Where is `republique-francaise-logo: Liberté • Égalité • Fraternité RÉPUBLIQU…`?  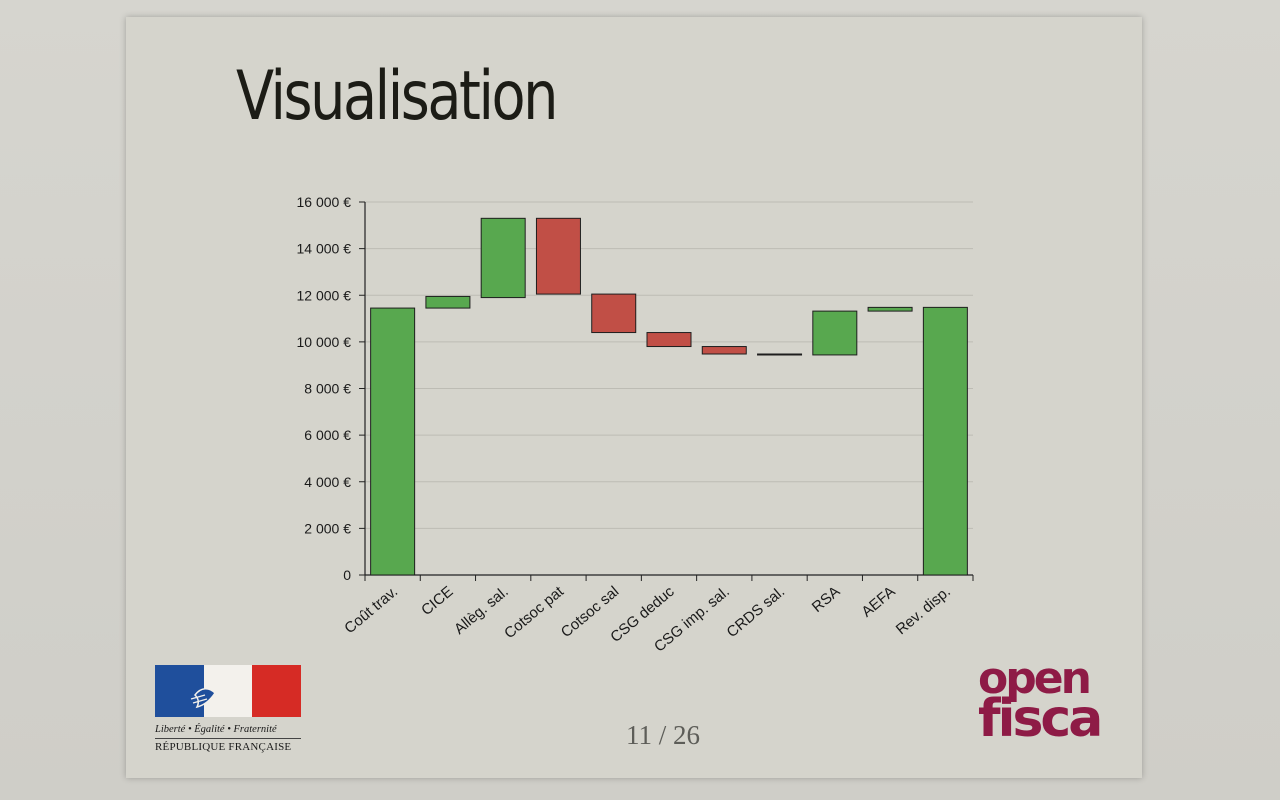
republique-francaise-logo: Liberté • Égalité • Fraternité RÉPUBLIQU… is located at coordinates (228, 709).